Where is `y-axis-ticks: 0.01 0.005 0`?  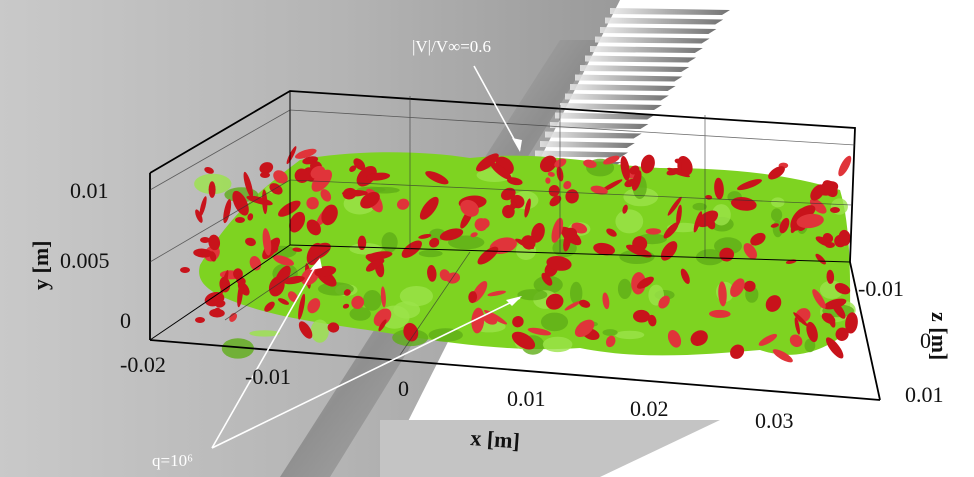 y-axis-ticks: 0.01 0.005 0 is located at coordinates (95, 255).